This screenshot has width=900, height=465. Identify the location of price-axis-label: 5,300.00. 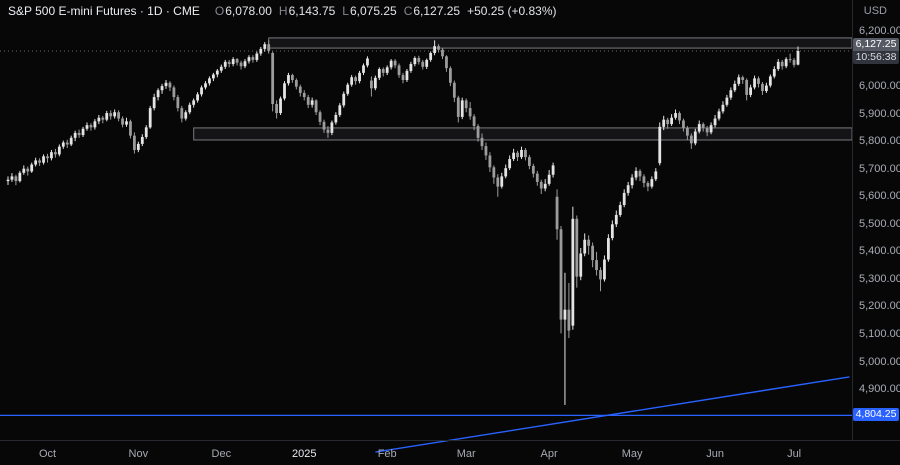
(879, 278).